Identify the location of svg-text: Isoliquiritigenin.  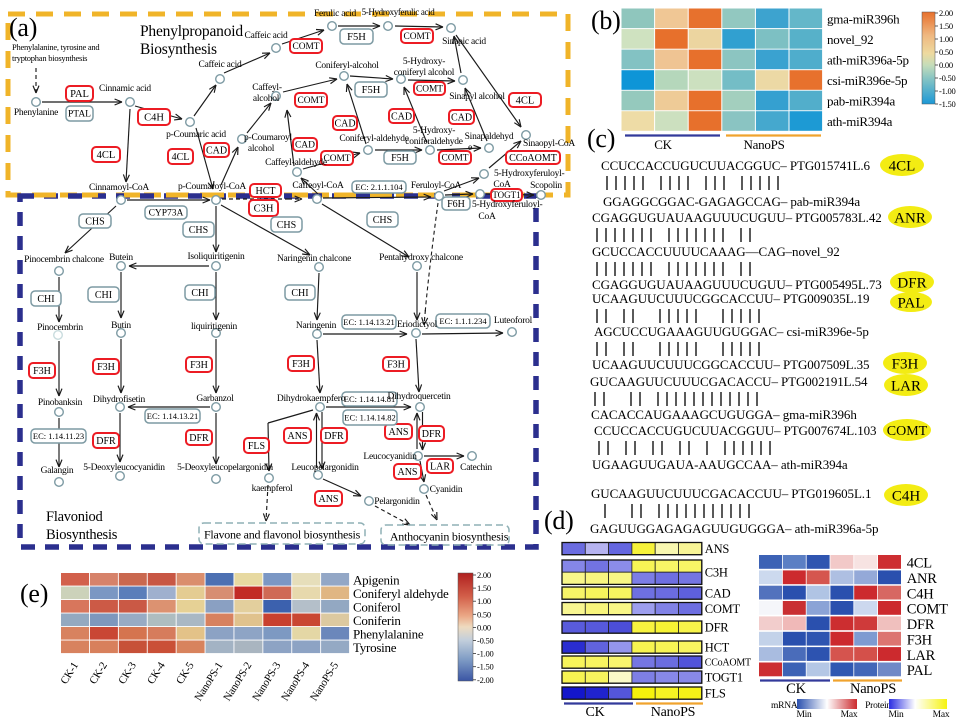
(216, 257).